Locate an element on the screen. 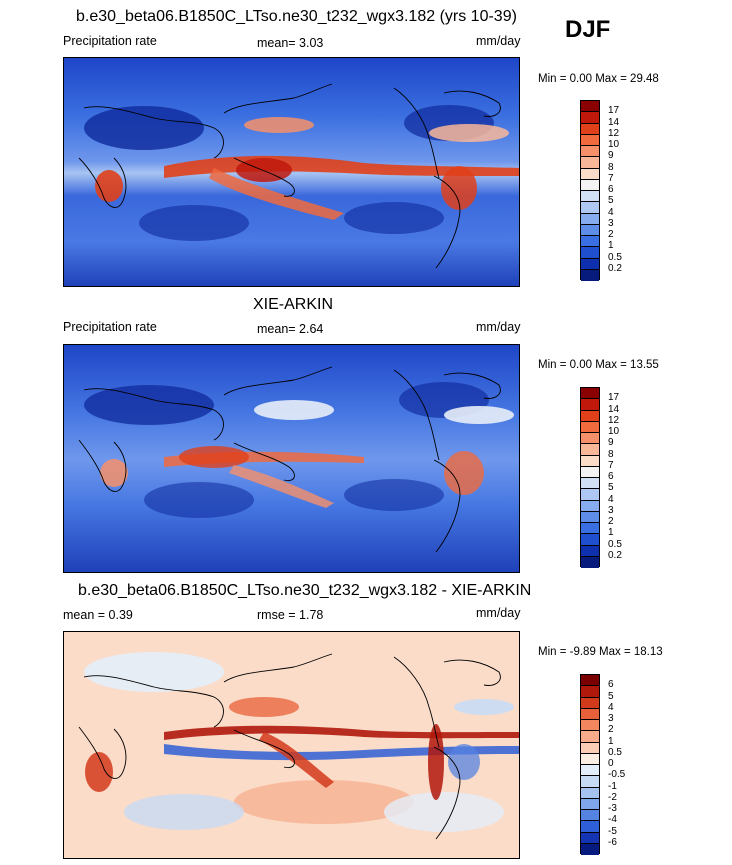 Image resolution: width=732 pixels, height=865 pixels. panel-obs-units: mm/day is located at coordinates (498, 327).